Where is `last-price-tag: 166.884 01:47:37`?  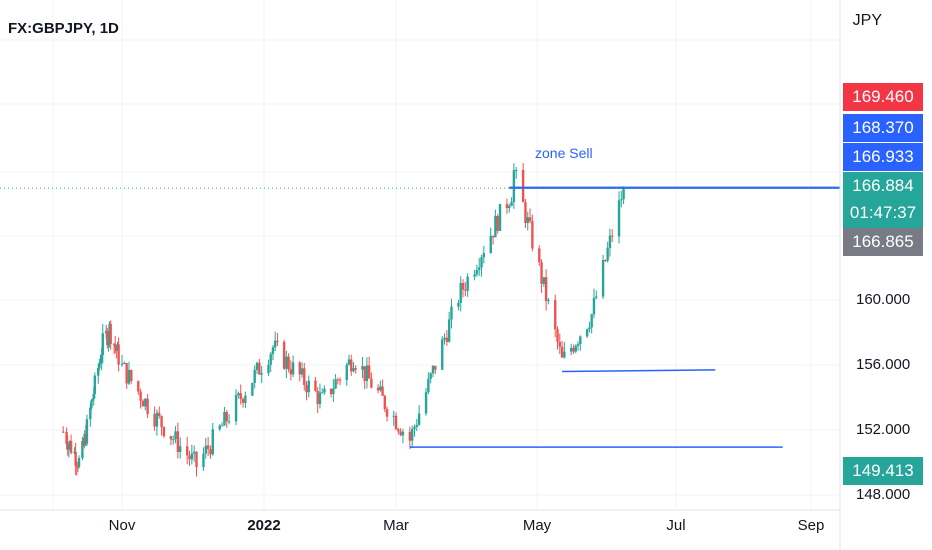
last-price-tag: 166.884 01:47:37 is located at coordinates (883, 200).